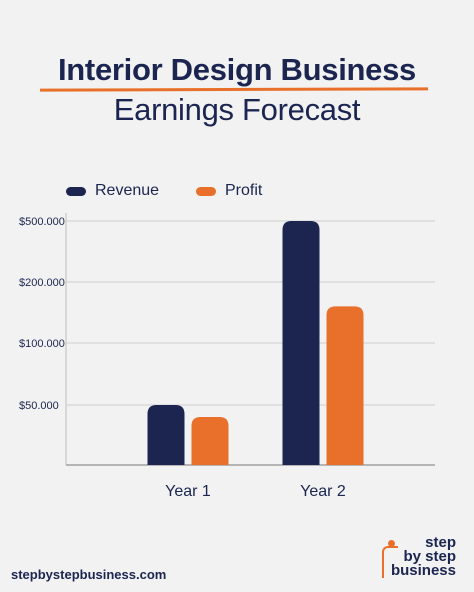  I want to click on legend-item-revenue: Revenue, so click(112, 191).